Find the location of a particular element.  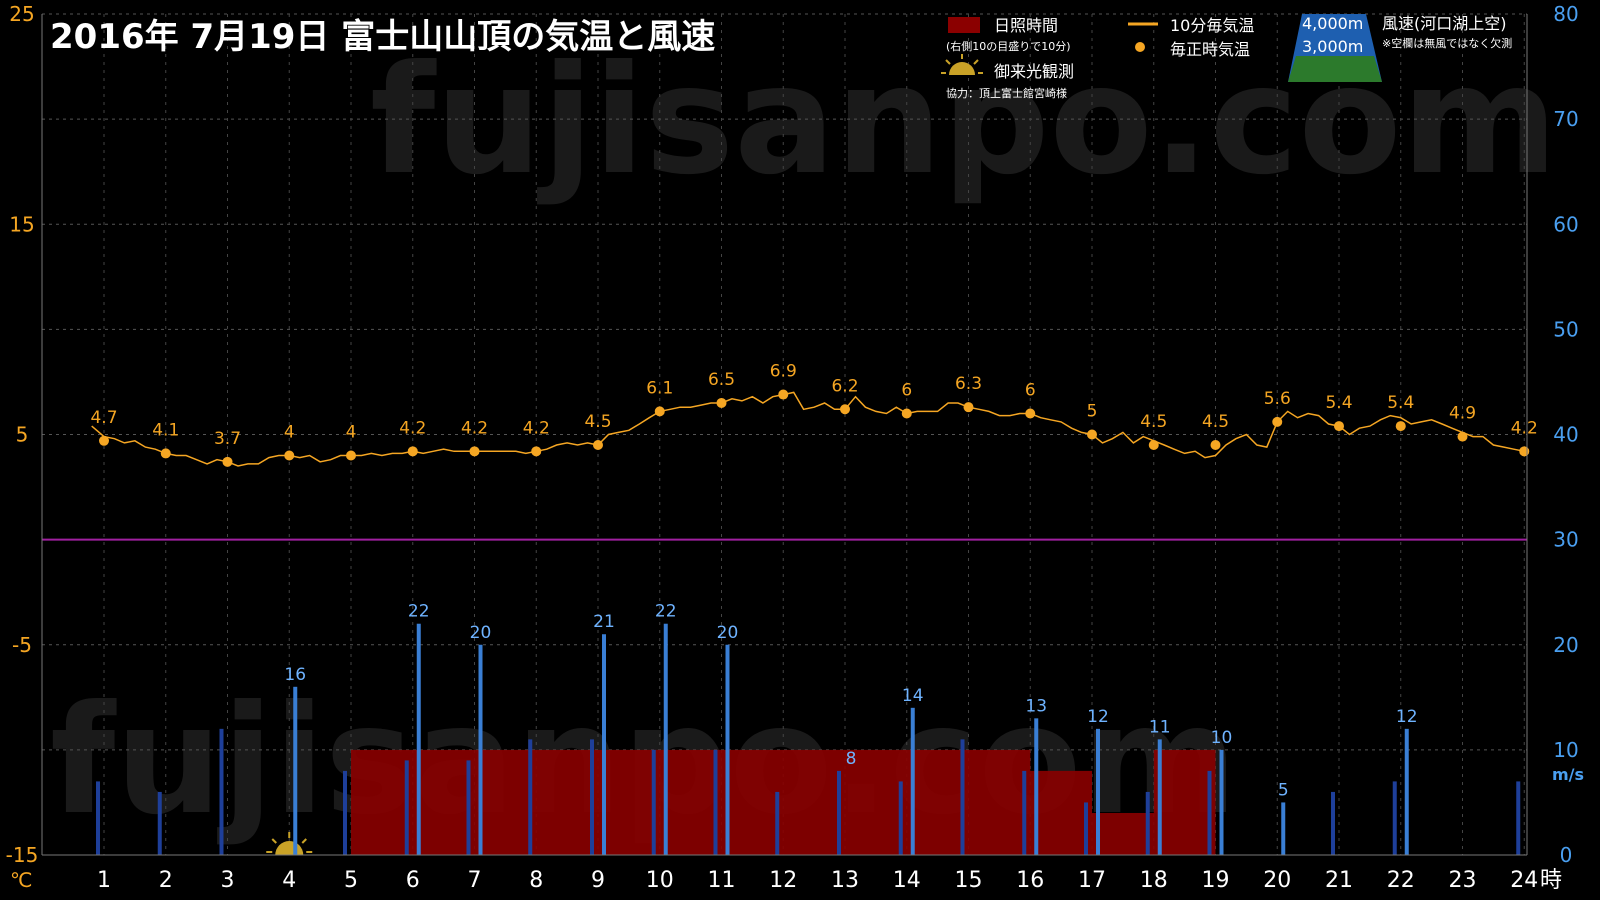

left-axis-unit: ℃ is located at coordinates (21, 880).